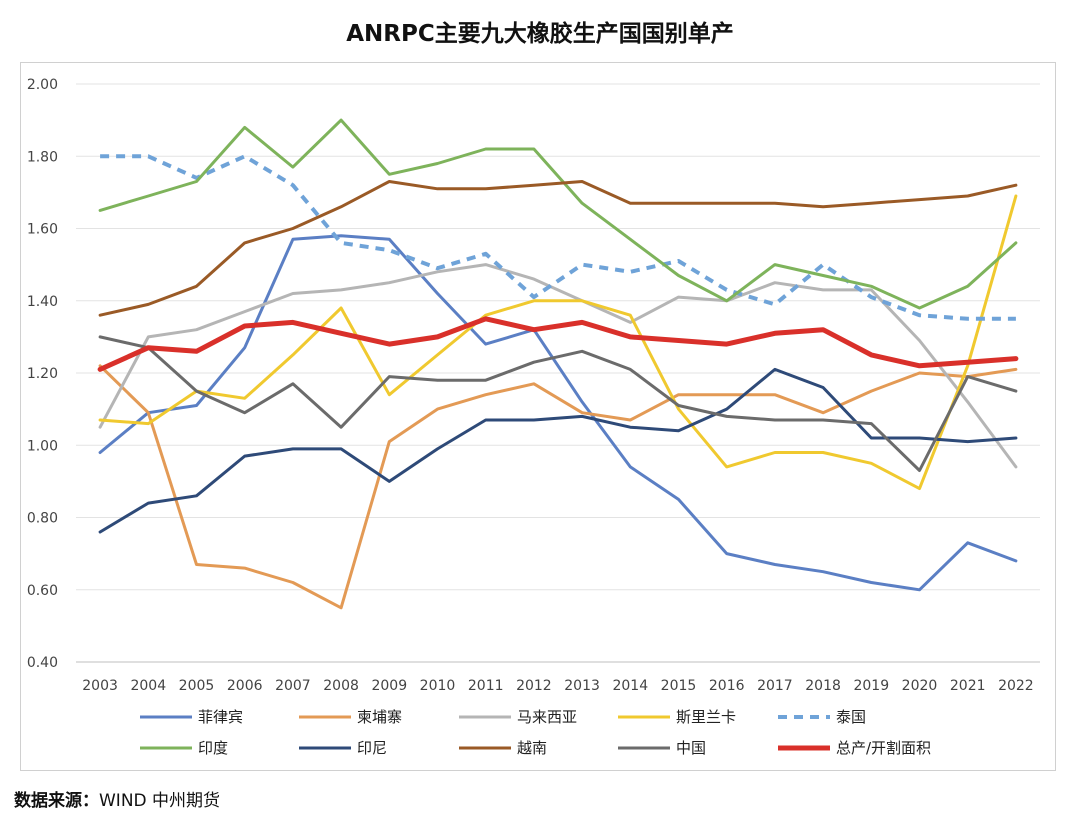 The width and height of the screenshot is (1080, 821). I want to click on y-tick-label: 0.40, so click(42, 663).